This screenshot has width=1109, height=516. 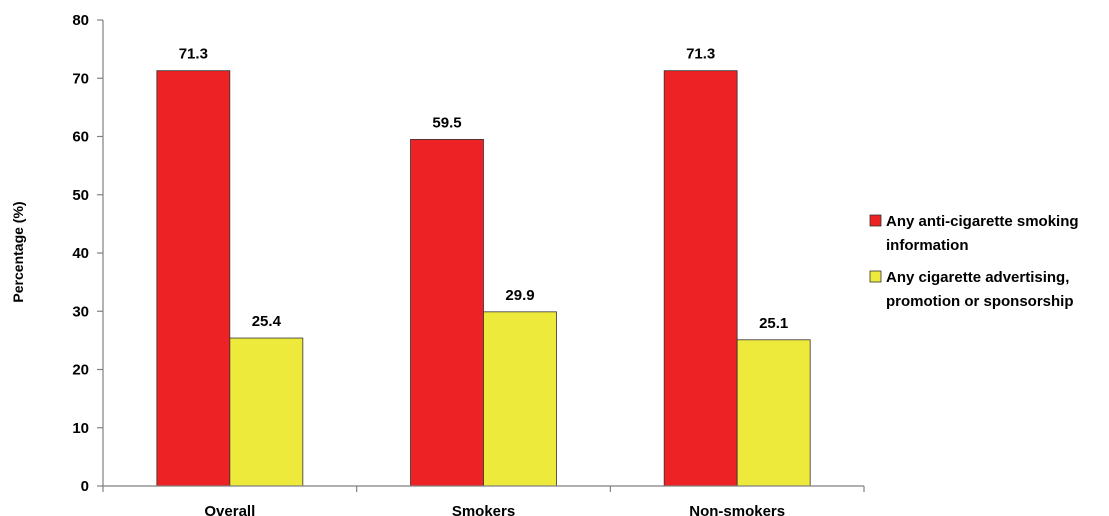 What do you see at coordinates (519, 295) in the screenshot?
I see `data-label: 29.9` at bounding box center [519, 295].